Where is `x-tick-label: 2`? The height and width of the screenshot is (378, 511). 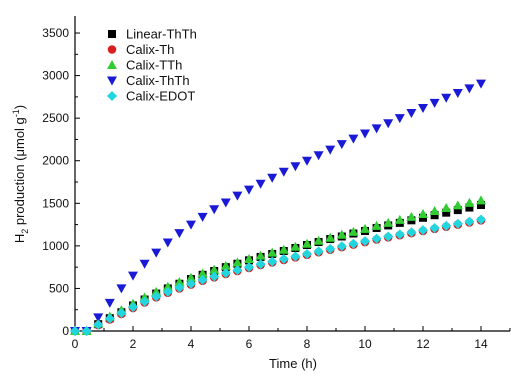 x-tick-label: 2 is located at coordinates (133, 344).